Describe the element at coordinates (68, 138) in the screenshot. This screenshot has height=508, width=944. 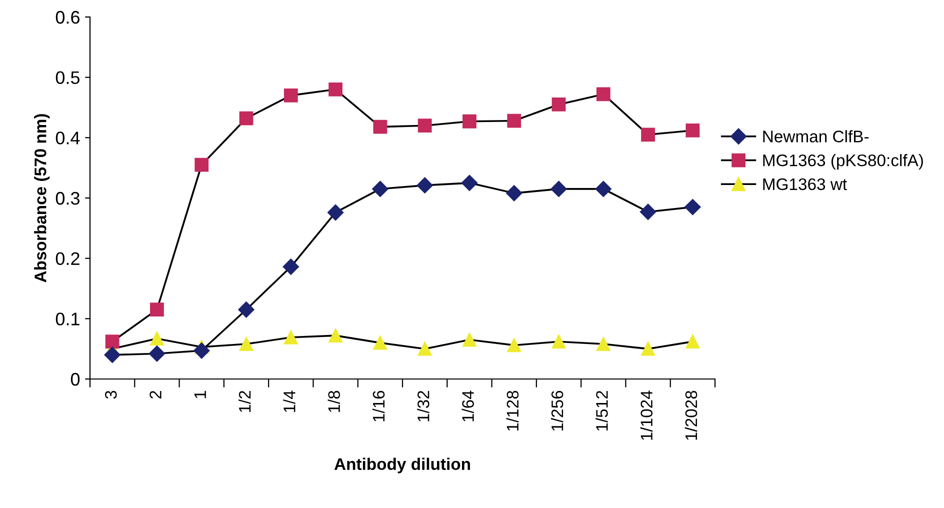
I see `y-tick-label: 0.4` at that location.